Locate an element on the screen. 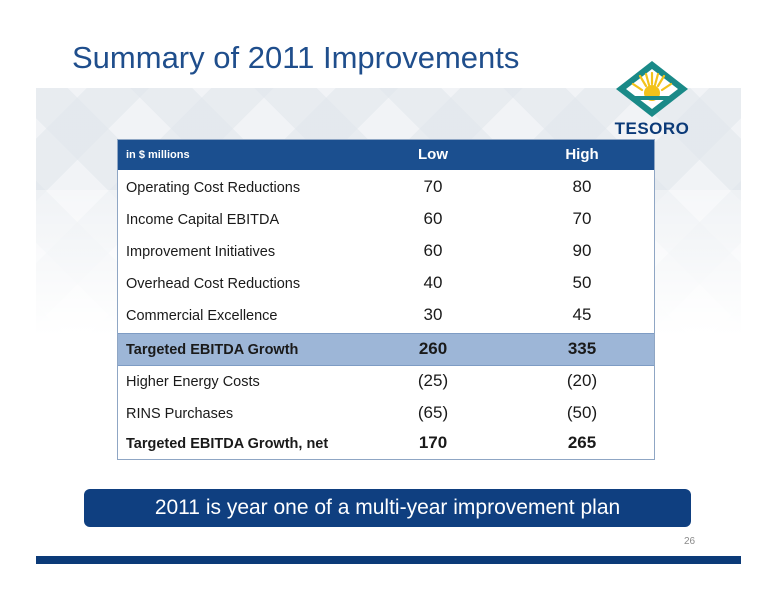  col-header-high: High is located at coordinates (582, 154).